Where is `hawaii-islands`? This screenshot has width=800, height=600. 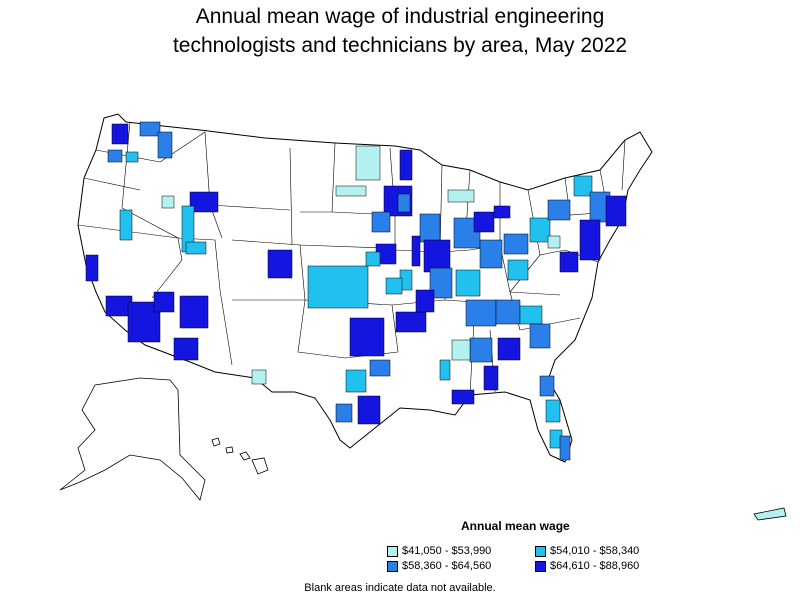
hawaii-islands is located at coordinates (240, 456).